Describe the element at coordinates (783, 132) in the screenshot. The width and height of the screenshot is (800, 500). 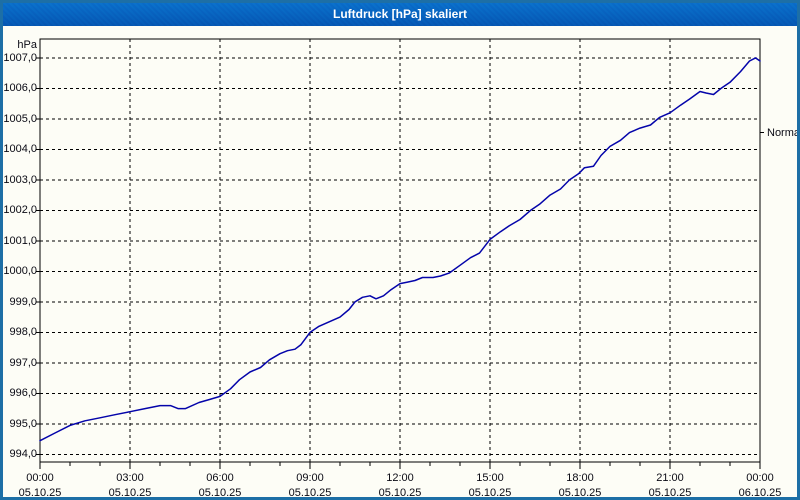
I see `normal-annotation-label: Normal` at that location.